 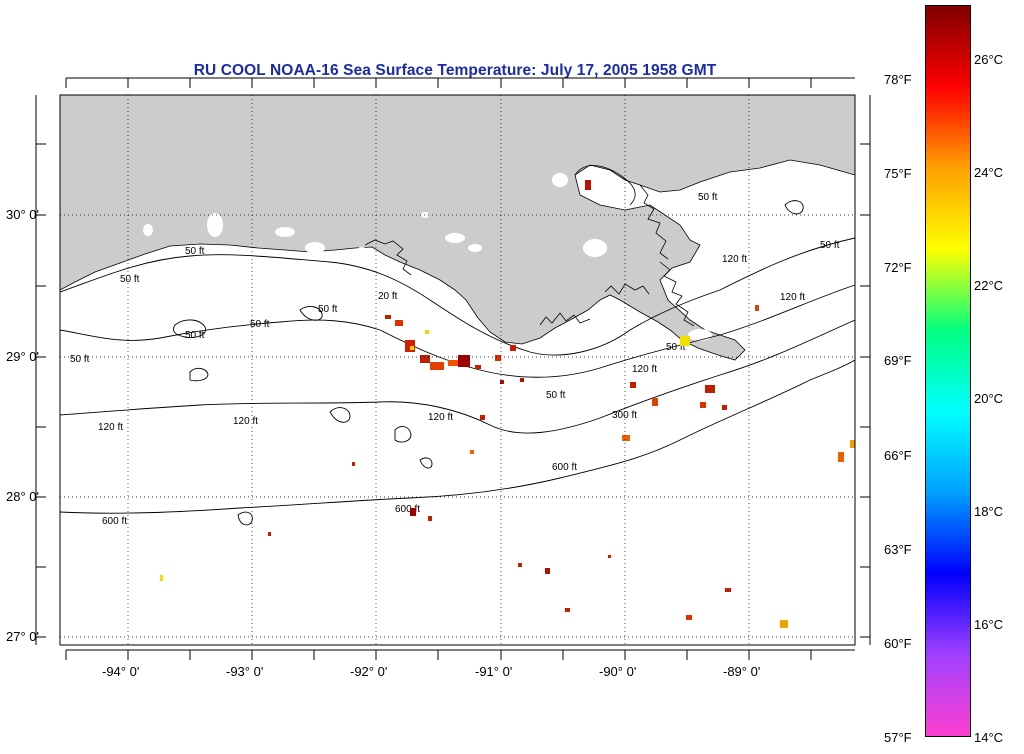 I want to click on colorbar-f-label: 57°F, so click(x=898, y=737).